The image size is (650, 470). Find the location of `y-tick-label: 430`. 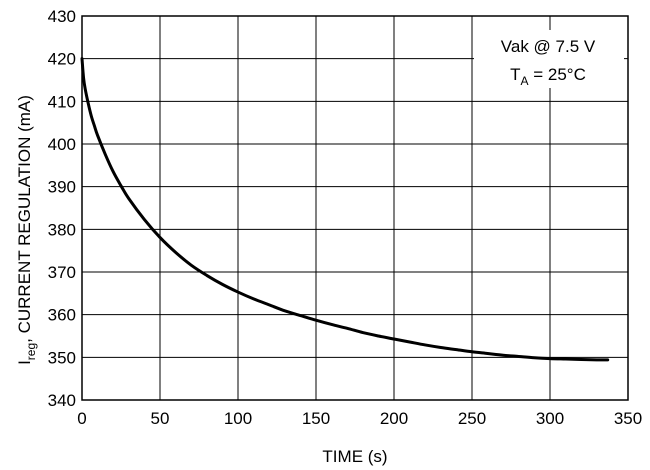

y-tick-label: 430 is located at coordinates (62, 16).